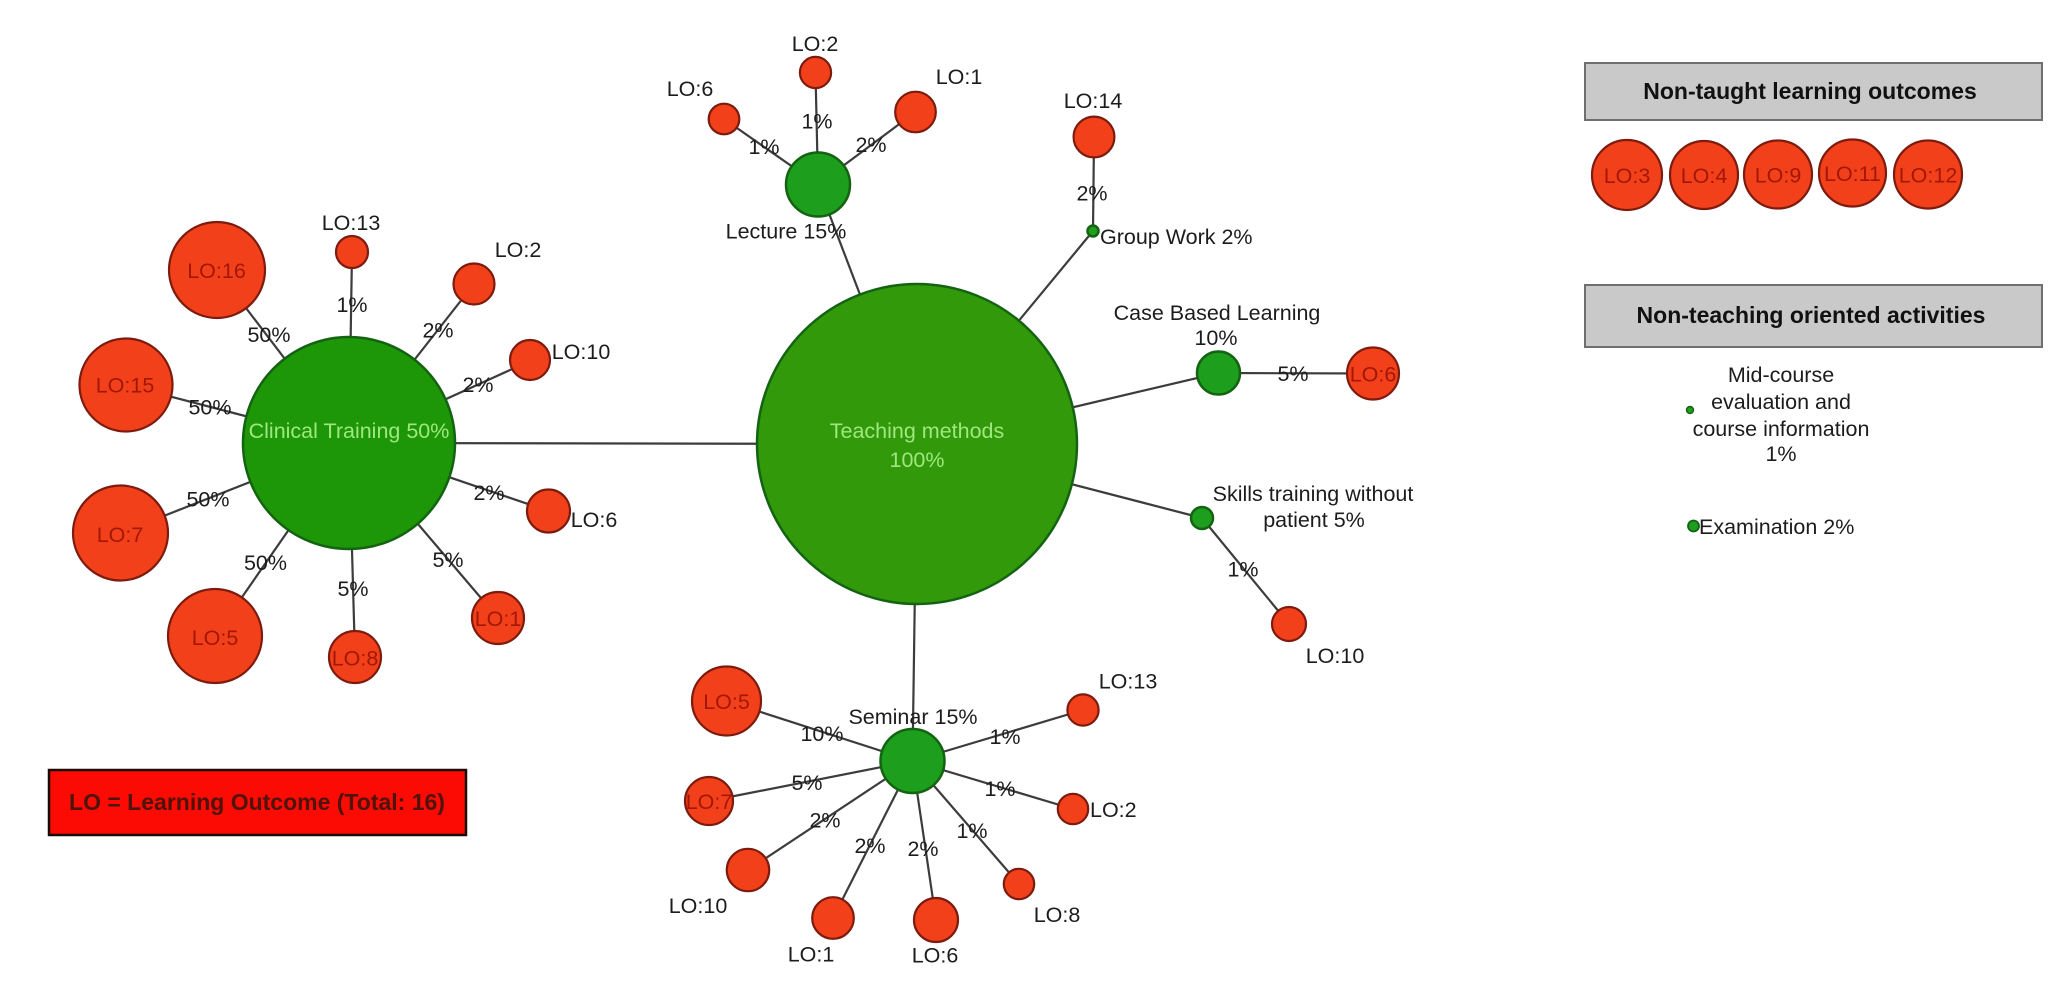 The image size is (2059, 1001). I want to click on svg-text: Seminar 15%, so click(912, 717).